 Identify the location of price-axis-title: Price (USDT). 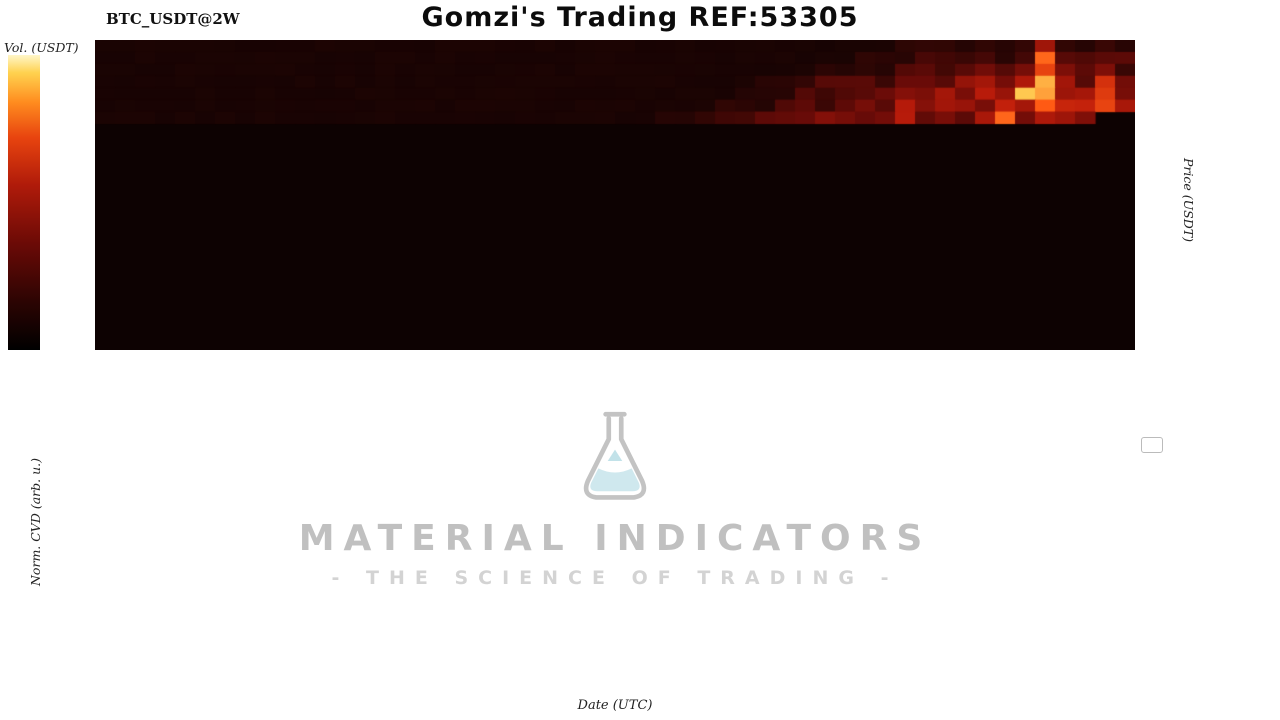
(1188, 200).